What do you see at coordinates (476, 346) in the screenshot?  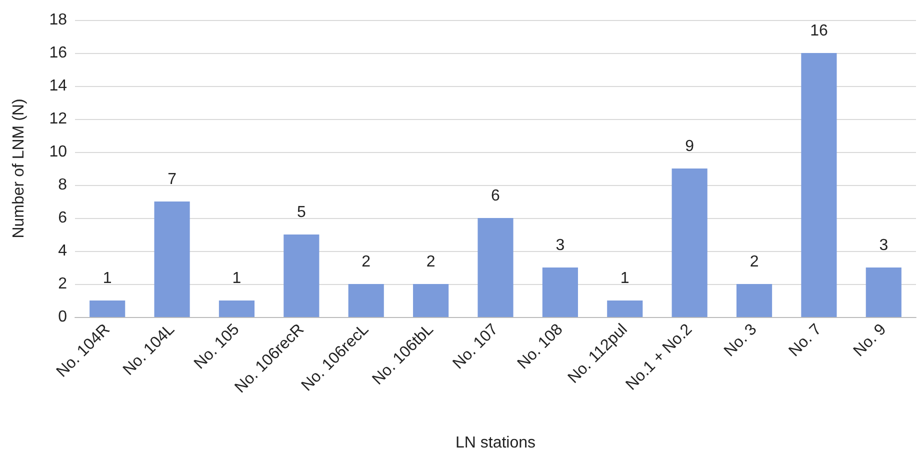 I see `x-tick-label: No. 107` at bounding box center [476, 346].